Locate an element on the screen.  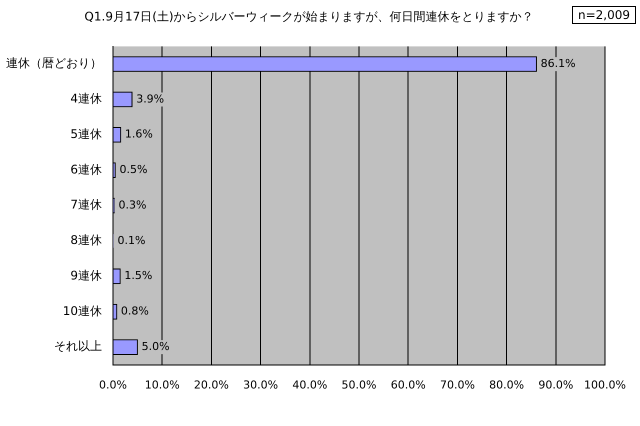
data-label: 0.3% is located at coordinates (132, 205).